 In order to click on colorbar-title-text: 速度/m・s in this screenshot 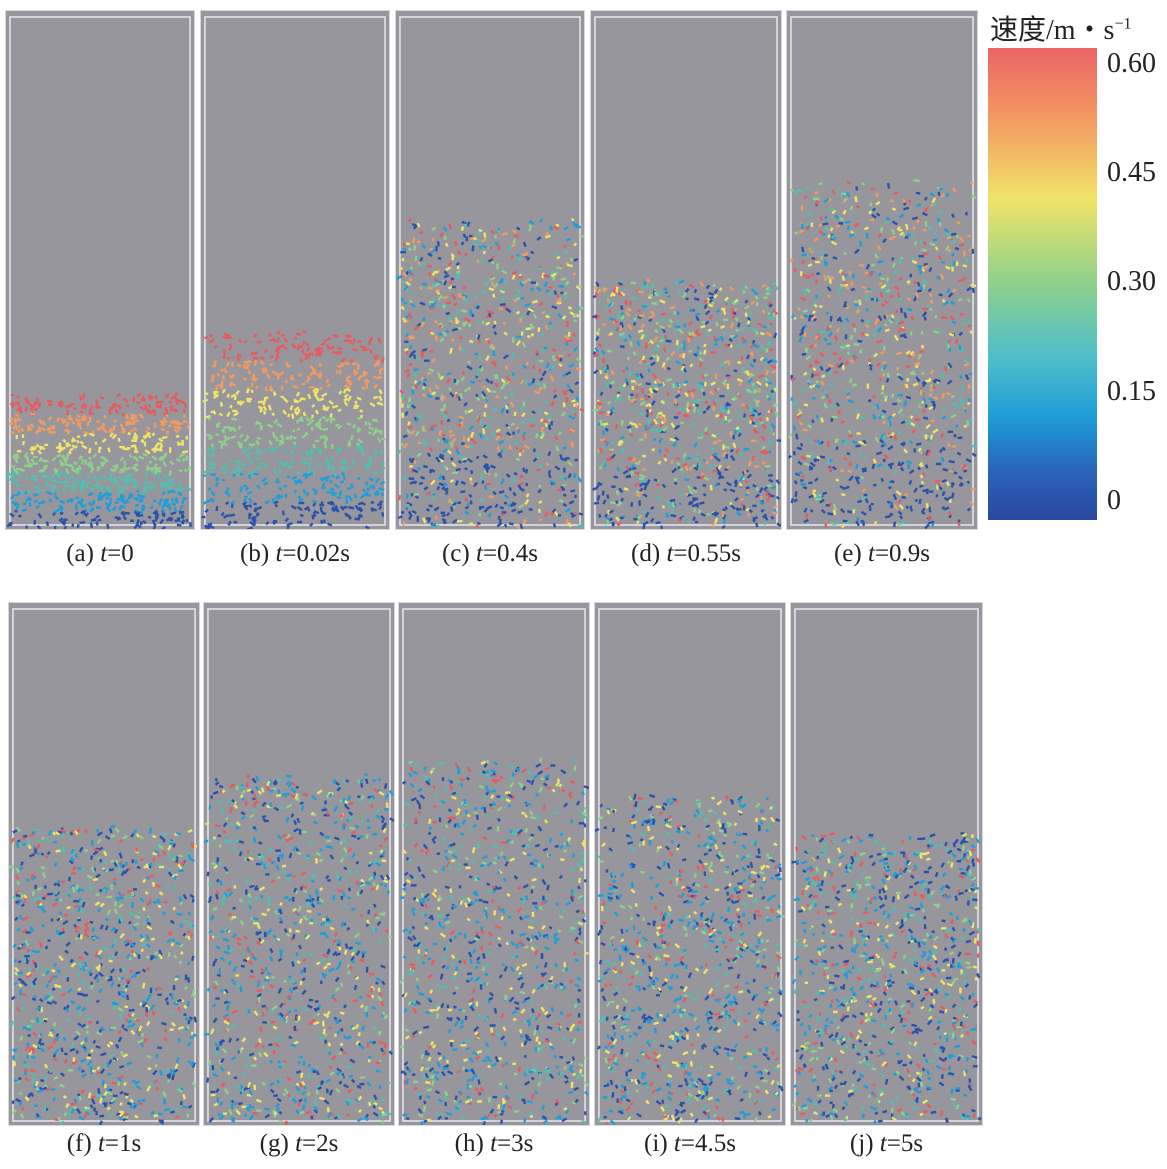, I will do `click(1052, 30)`.